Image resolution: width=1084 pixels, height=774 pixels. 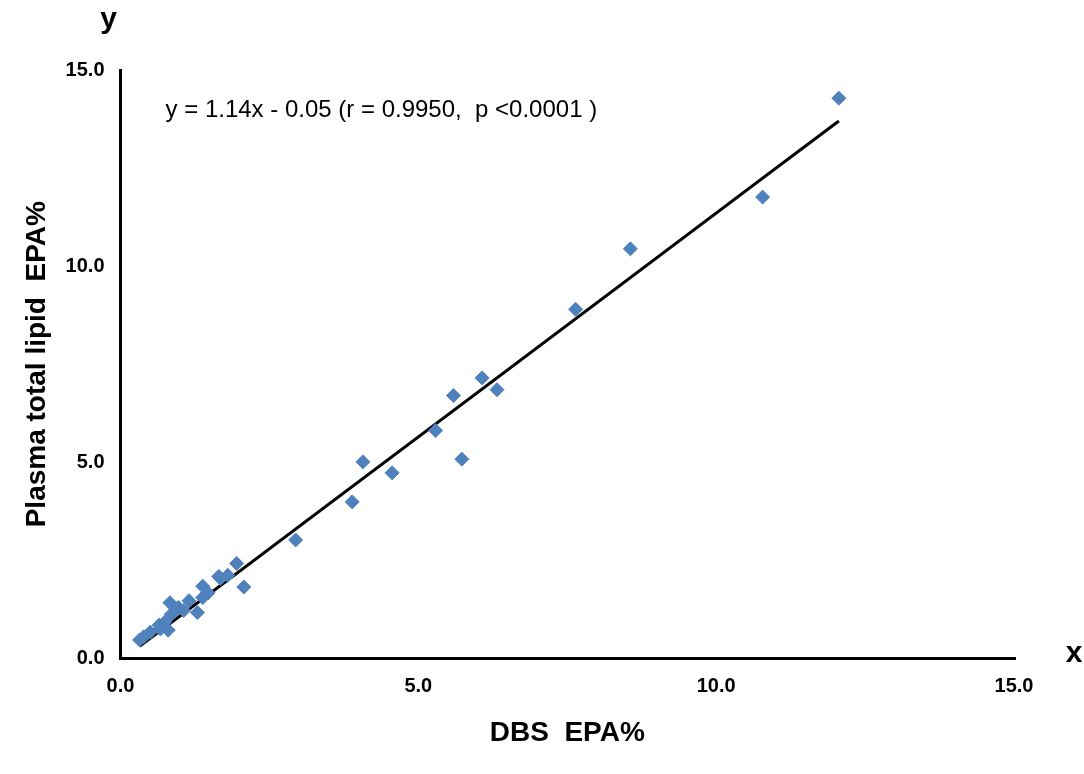 I want to click on x-tick-label: 15.0, so click(x=1014, y=684).